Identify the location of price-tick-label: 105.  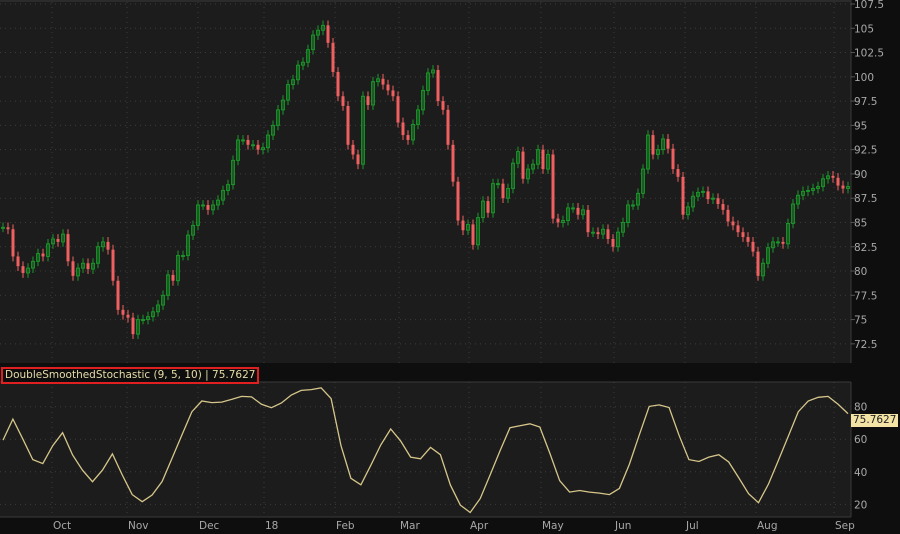
(864, 29).